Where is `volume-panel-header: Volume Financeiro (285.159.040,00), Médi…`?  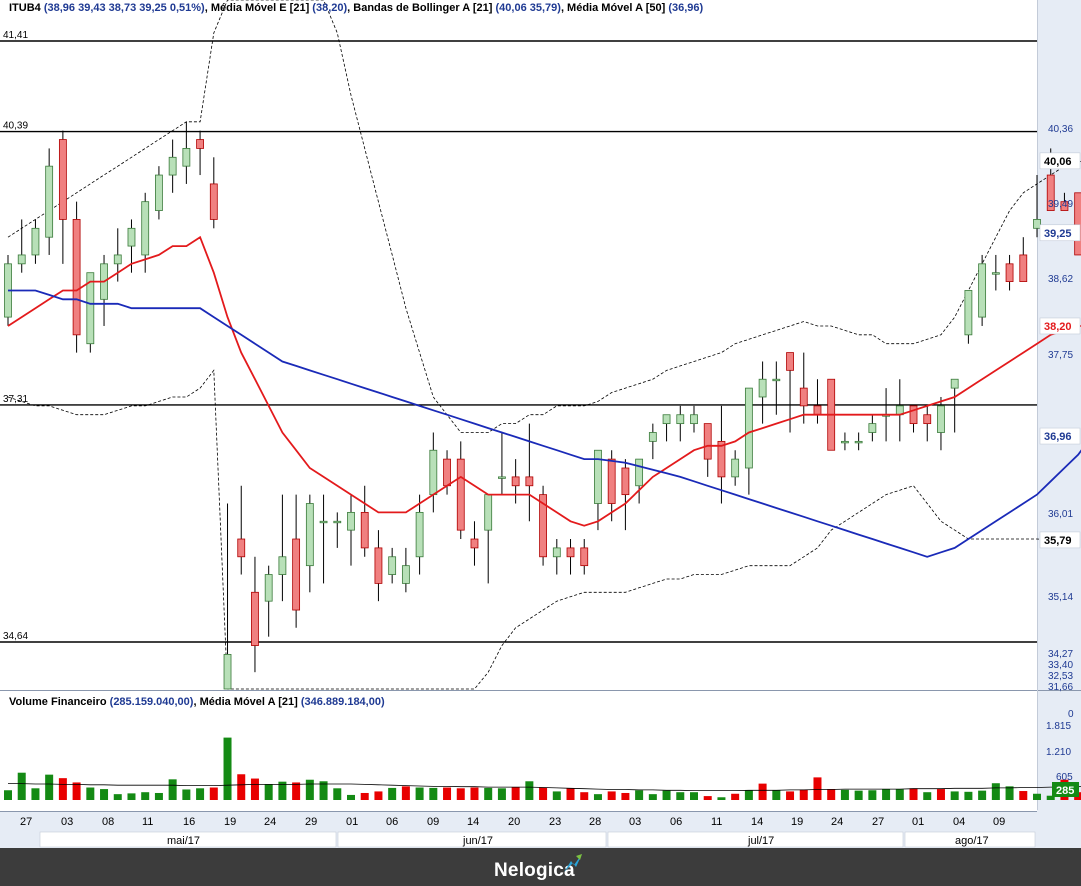 volume-panel-header: Volume Financeiro (285.159.040,00), Médi… is located at coordinates (197, 702).